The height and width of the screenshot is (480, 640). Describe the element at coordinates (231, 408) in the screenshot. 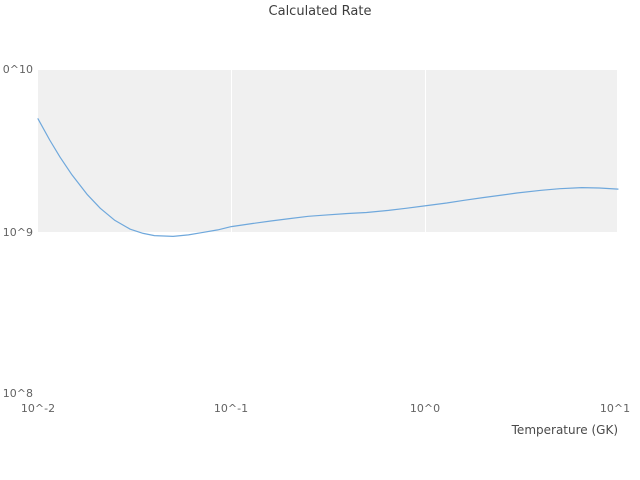

I see `x-tick-1e-1: 10^-1` at that location.